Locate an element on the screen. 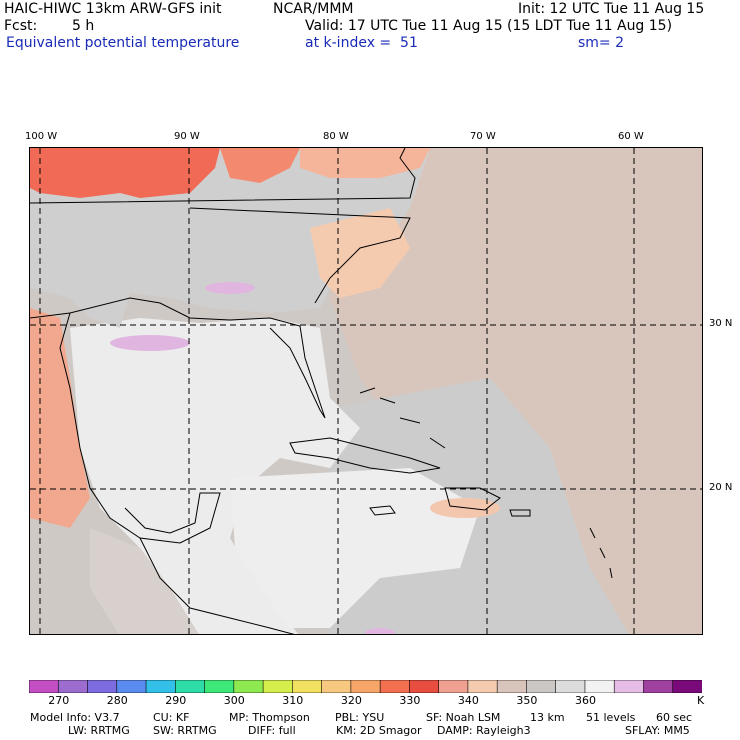  lesser-antilles-outline is located at coordinates (601, 553).